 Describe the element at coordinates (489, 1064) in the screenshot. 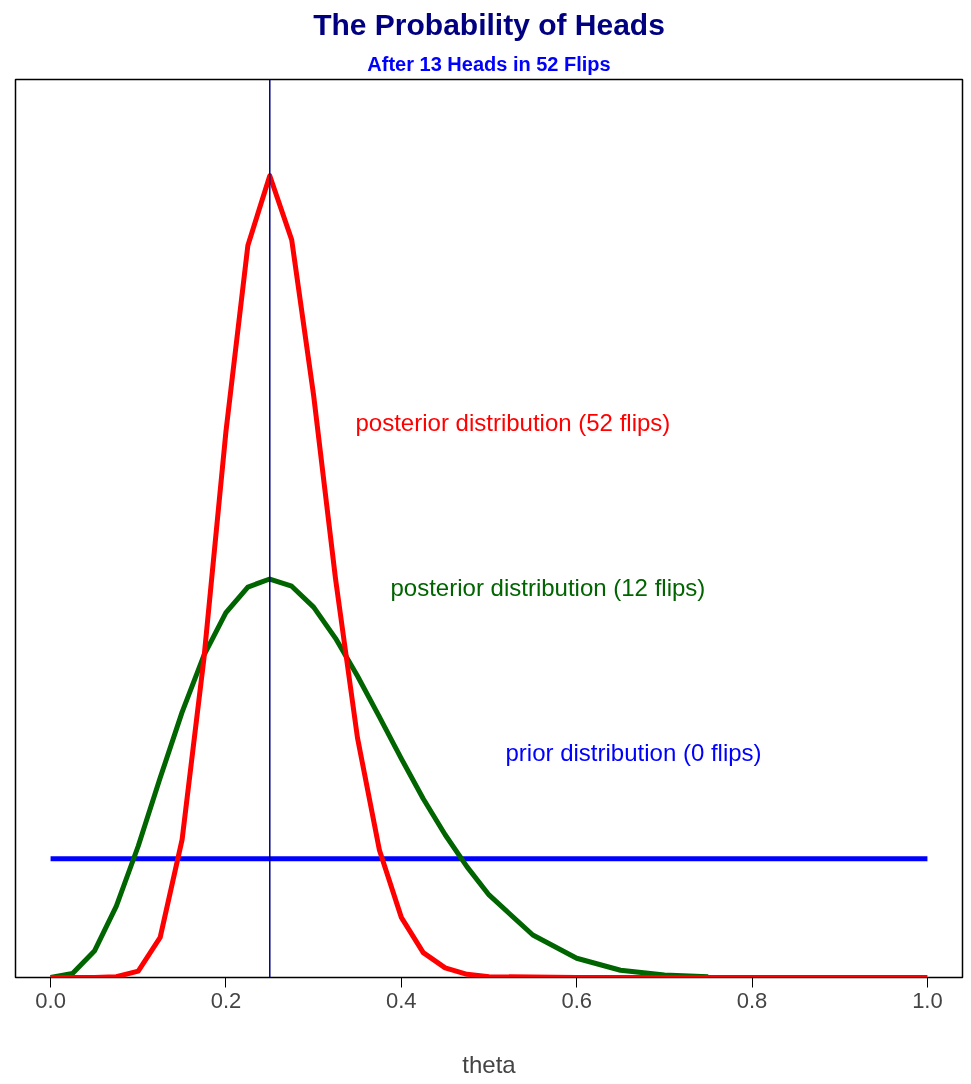

I see `x-axis-title: theta` at that location.